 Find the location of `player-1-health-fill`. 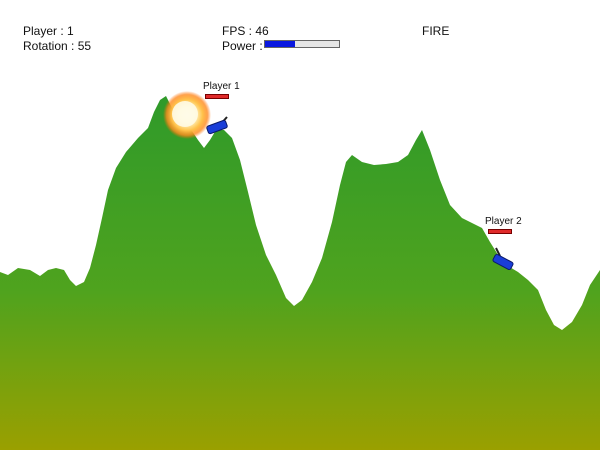

player-1-health-fill is located at coordinates (217, 96).